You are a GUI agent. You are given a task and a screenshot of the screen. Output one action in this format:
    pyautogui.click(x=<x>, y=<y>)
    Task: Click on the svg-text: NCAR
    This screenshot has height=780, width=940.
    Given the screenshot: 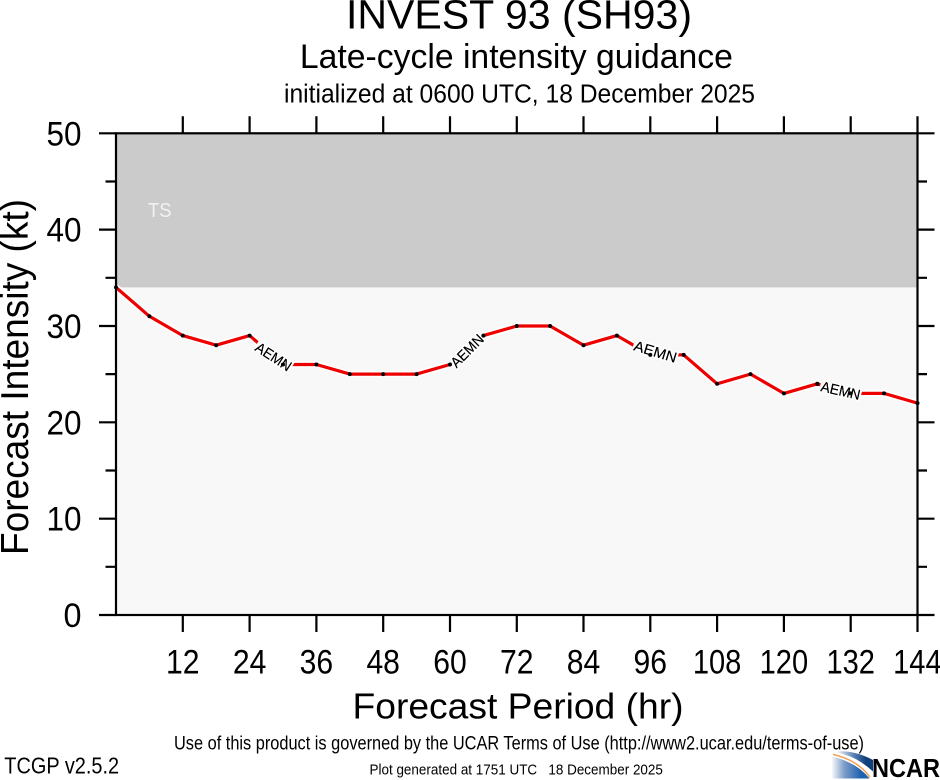 What is the action you would take?
    pyautogui.click(x=906, y=767)
    